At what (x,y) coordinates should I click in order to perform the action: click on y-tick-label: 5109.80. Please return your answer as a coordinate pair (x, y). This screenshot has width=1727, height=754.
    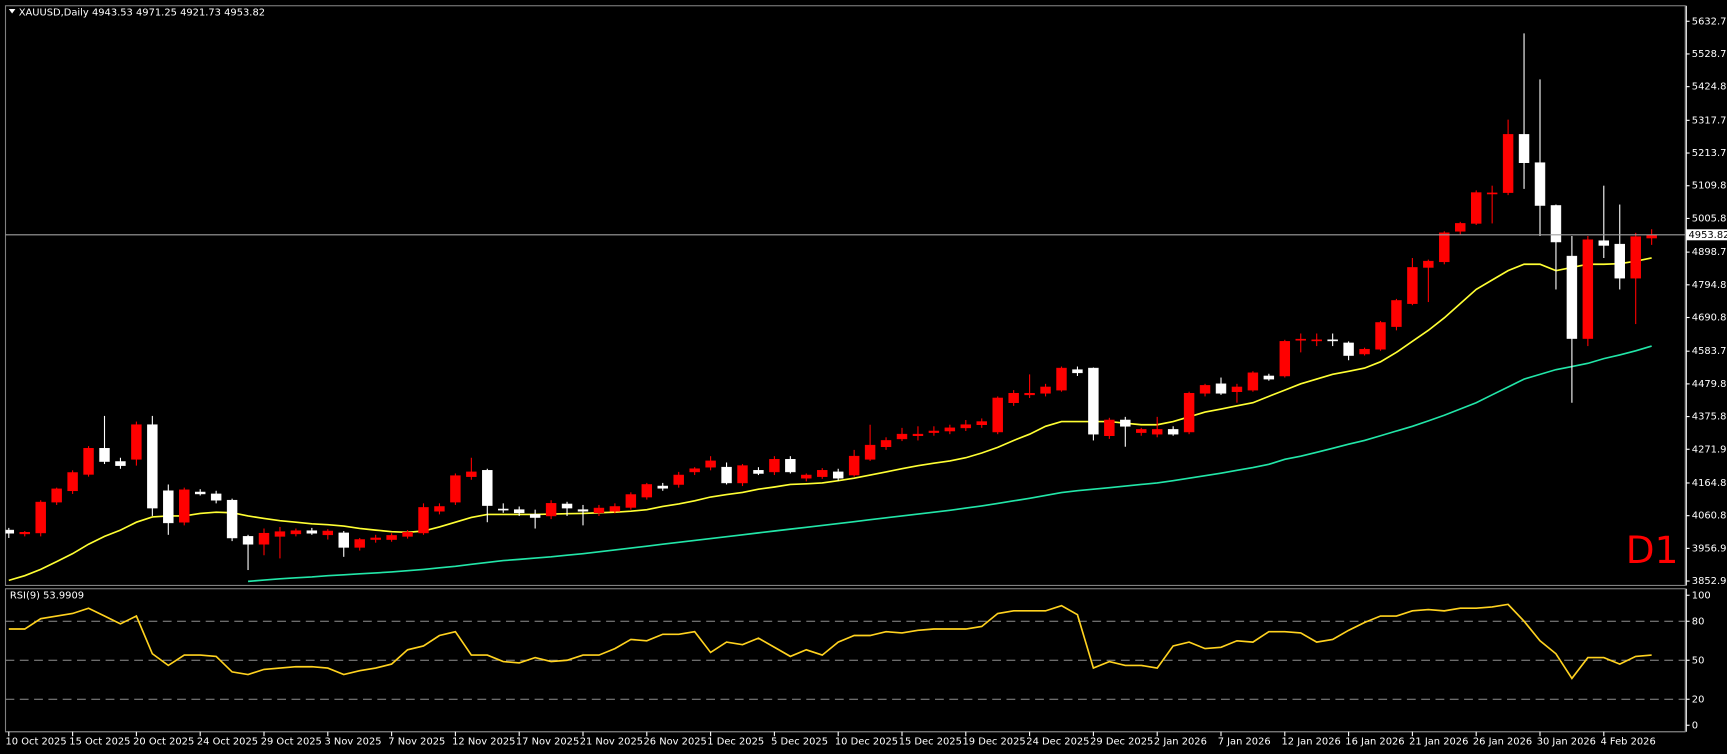
    Looking at the image, I should click on (1709, 186).